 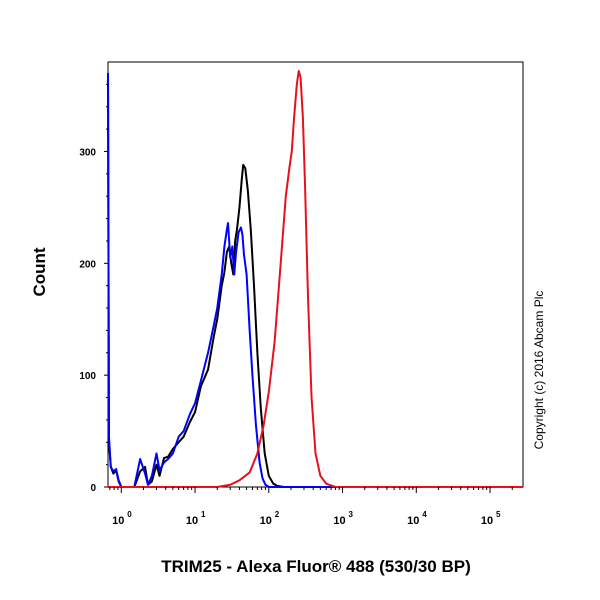 I want to click on y-axis-ticks: 0 100 200 300, so click(x=93, y=288).